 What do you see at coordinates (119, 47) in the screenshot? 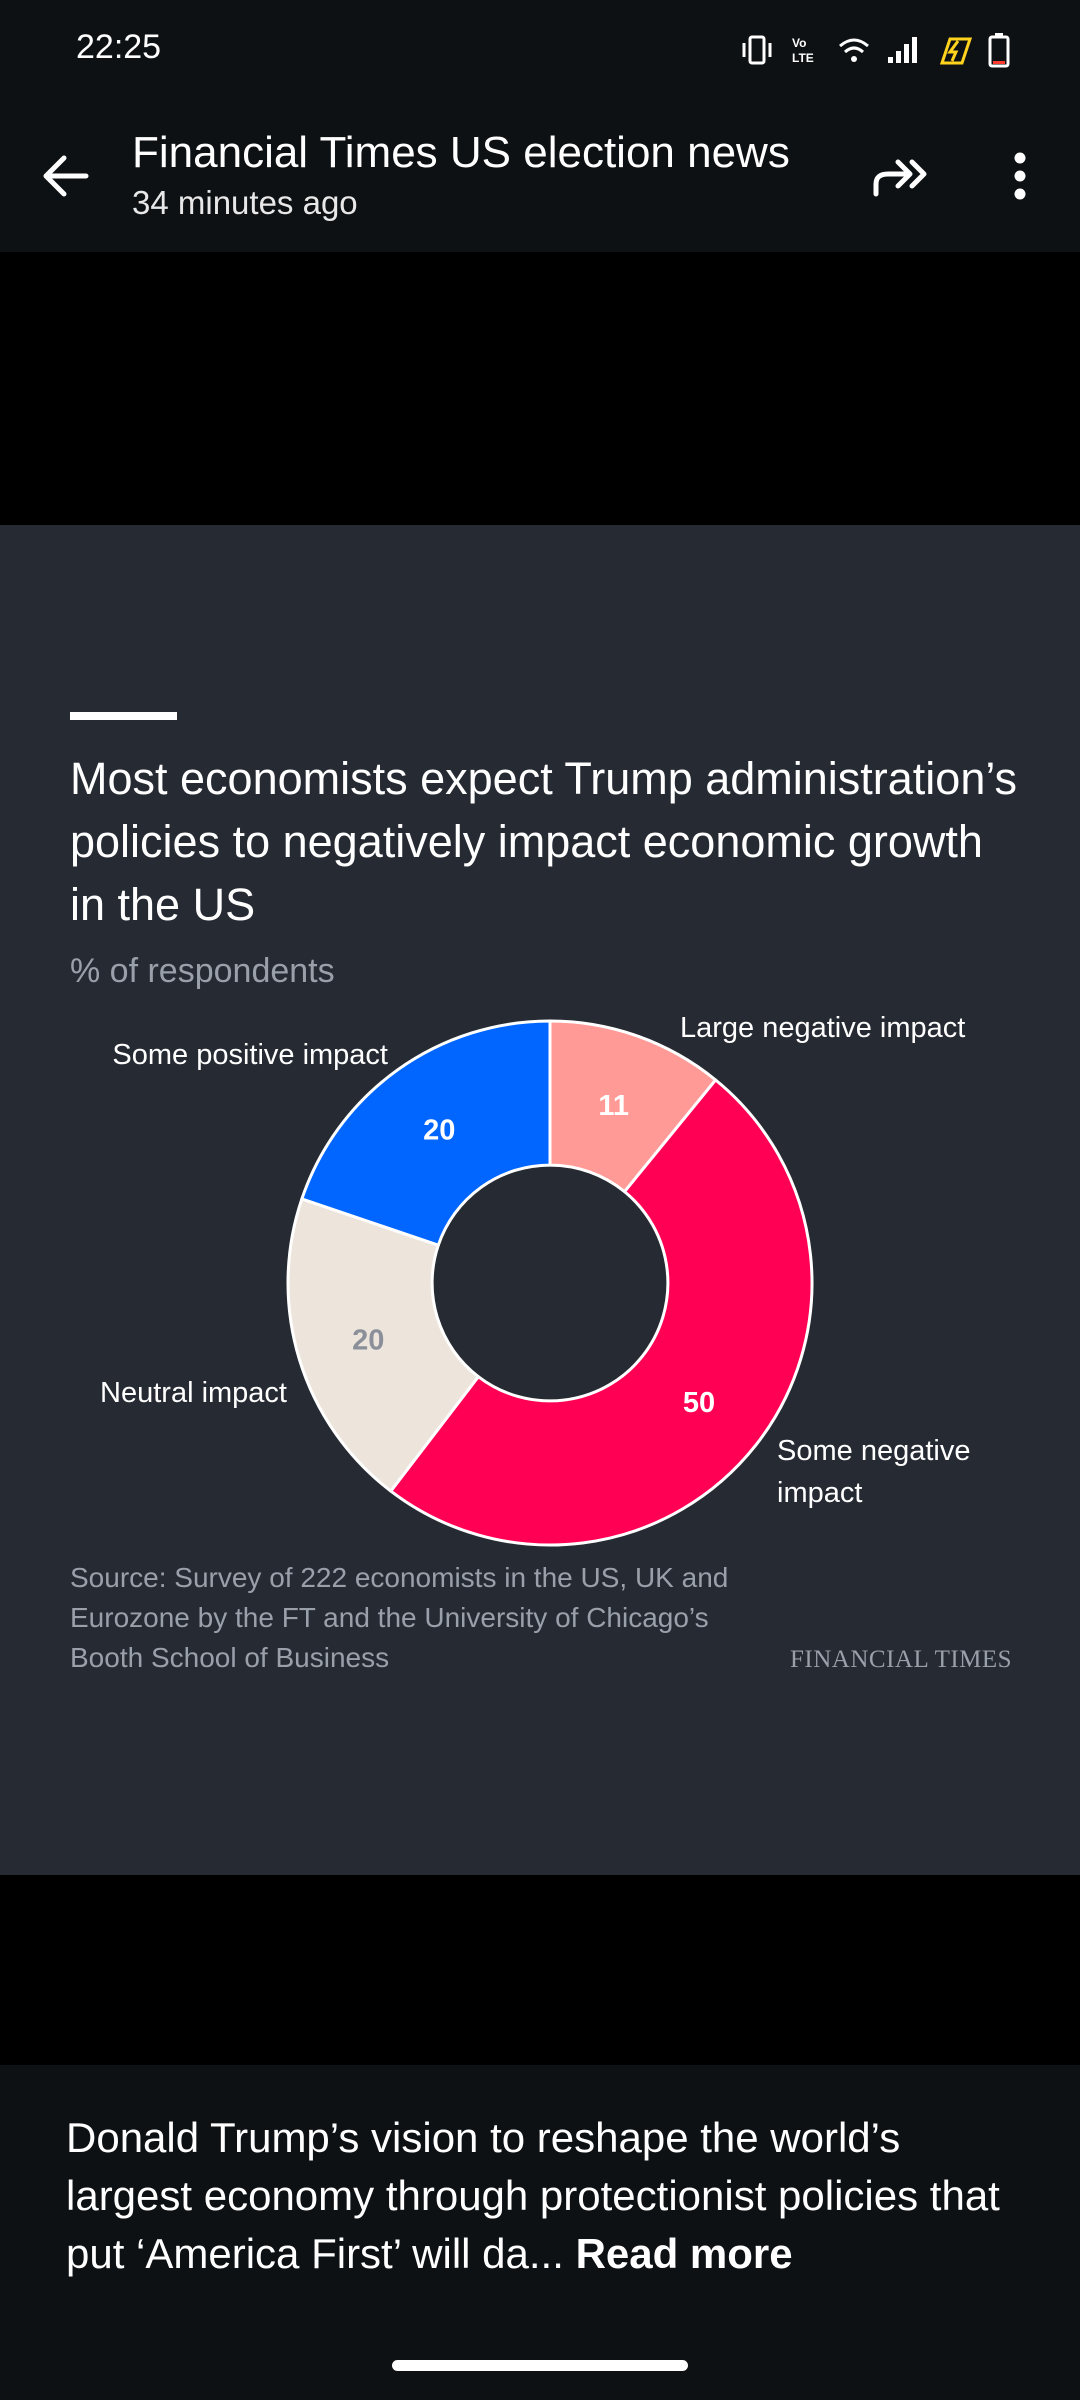
I see `status-time: 22:25` at bounding box center [119, 47].